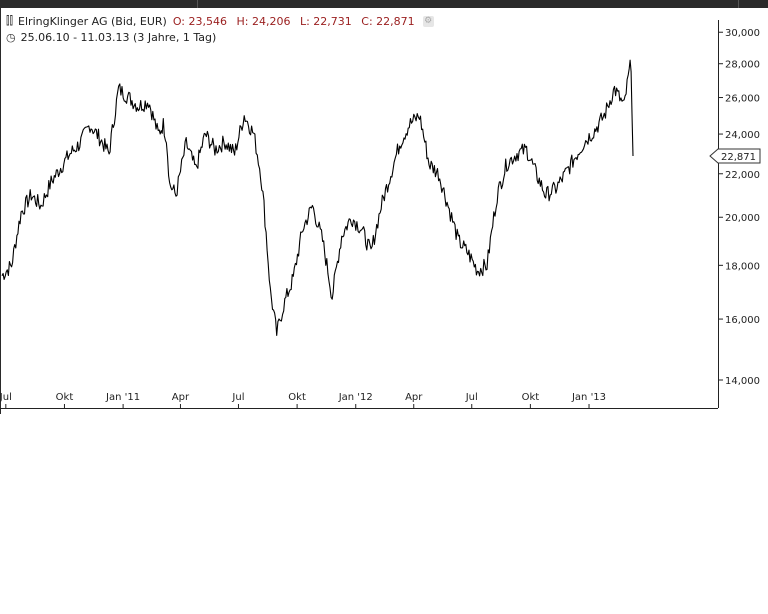 The image size is (768, 614). What do you see at coordinates (742, 65) in the screenshot?
I see `y-tick-label: 28,000` at bounding box center [742, 65].